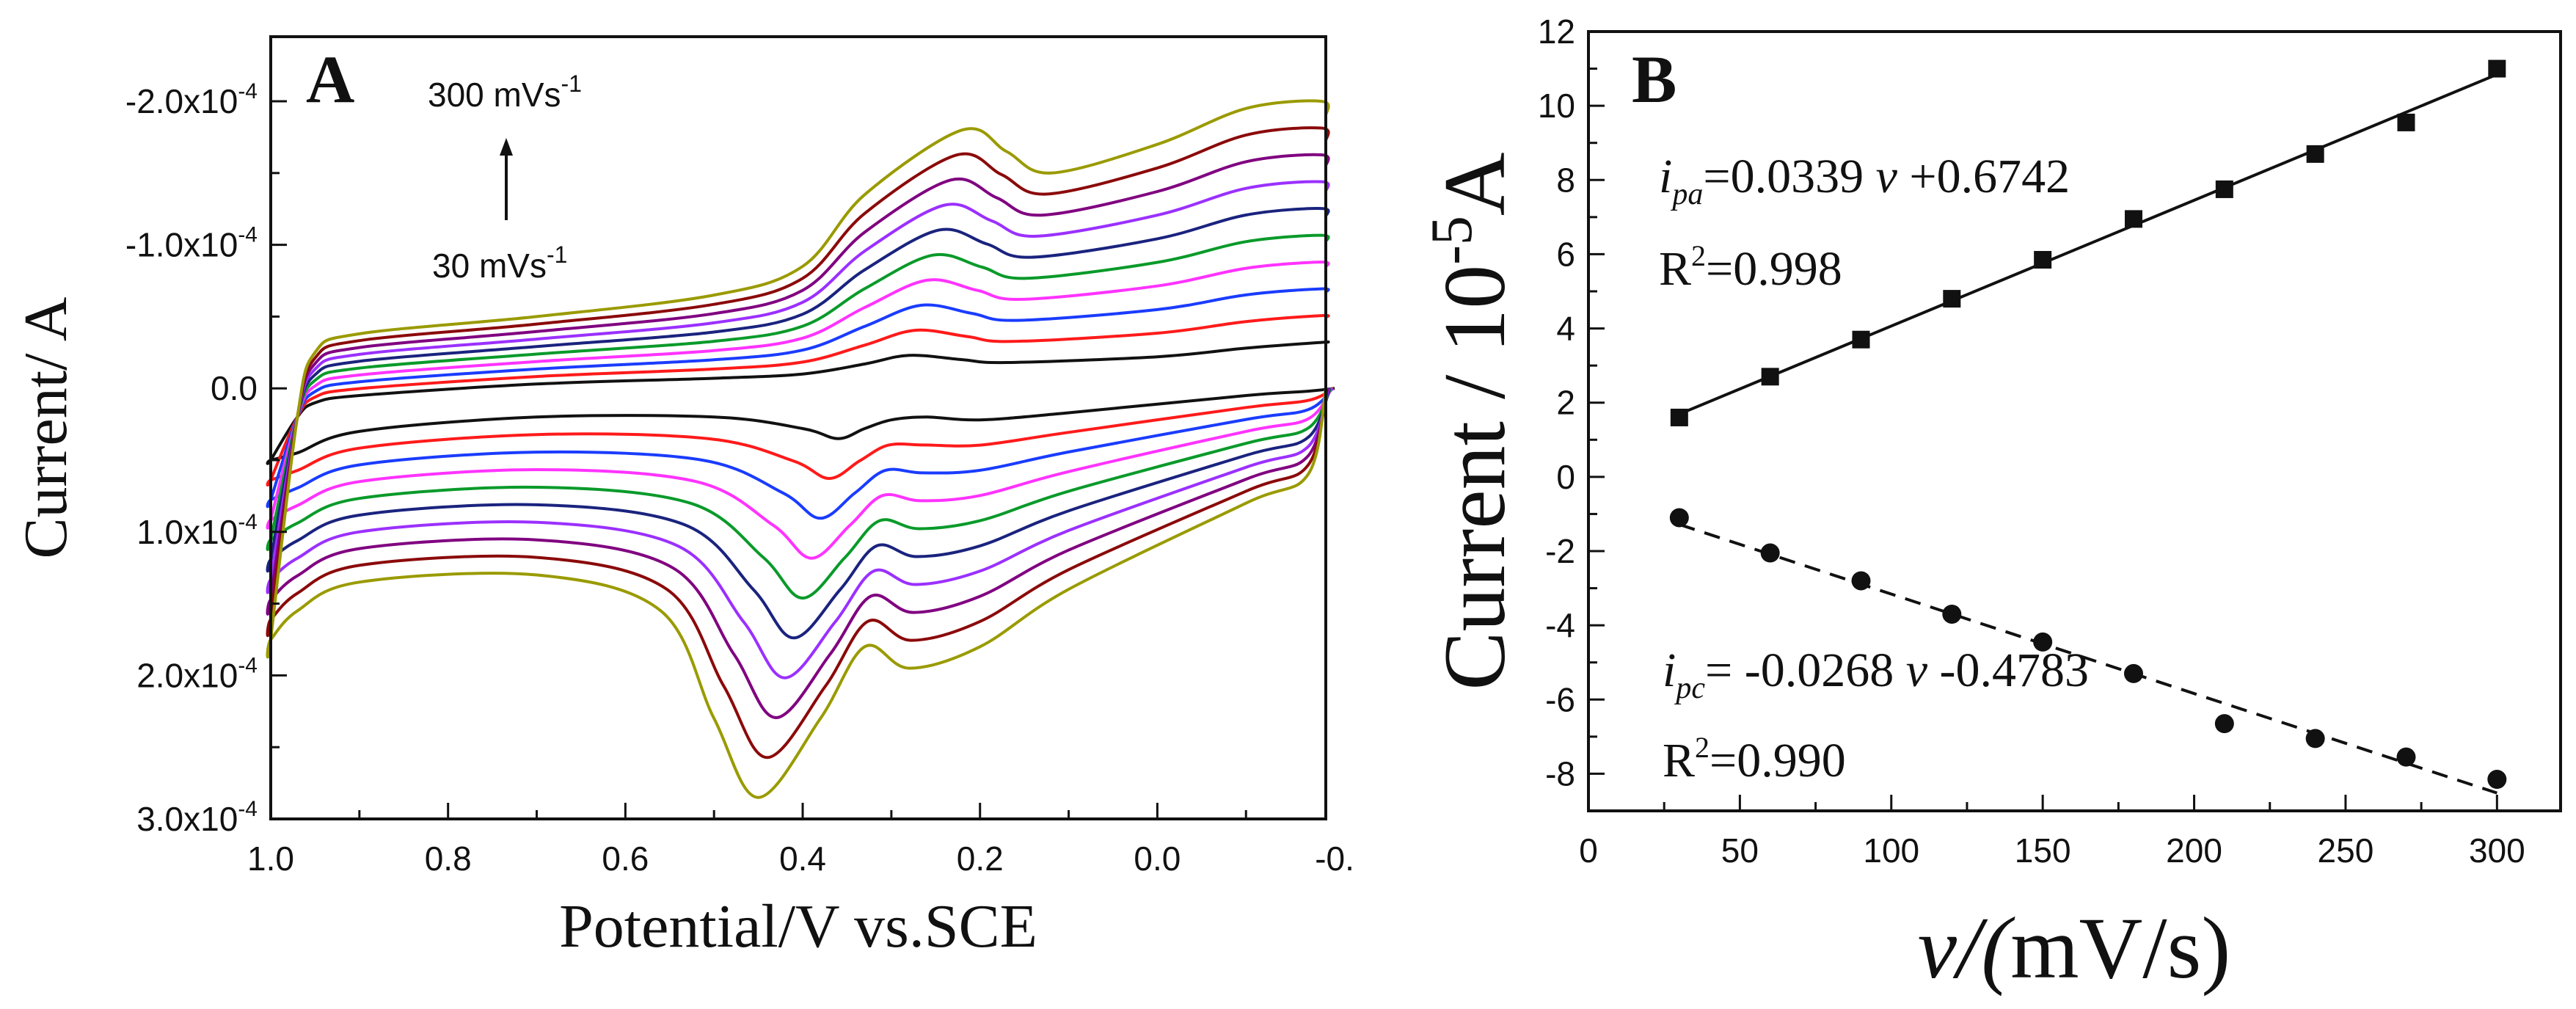  I want to click on x-tick-label: -0., so click(1335, 858).